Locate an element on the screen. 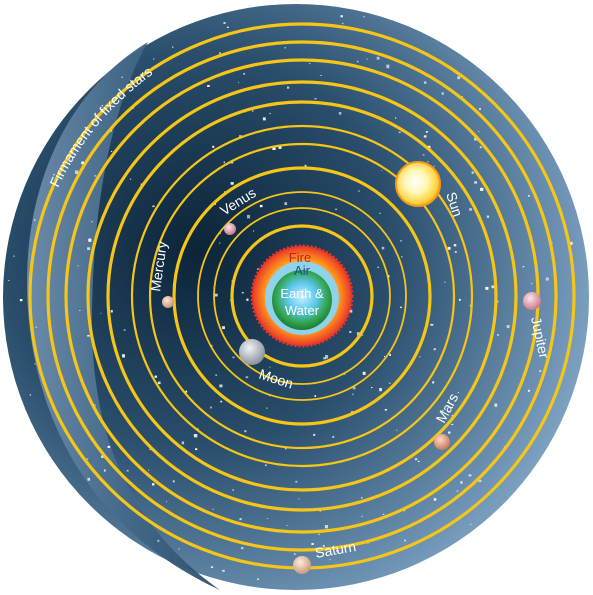 The width and height of the screenshot is (593, 595). saturn-body is located at coordinates (302, 565).